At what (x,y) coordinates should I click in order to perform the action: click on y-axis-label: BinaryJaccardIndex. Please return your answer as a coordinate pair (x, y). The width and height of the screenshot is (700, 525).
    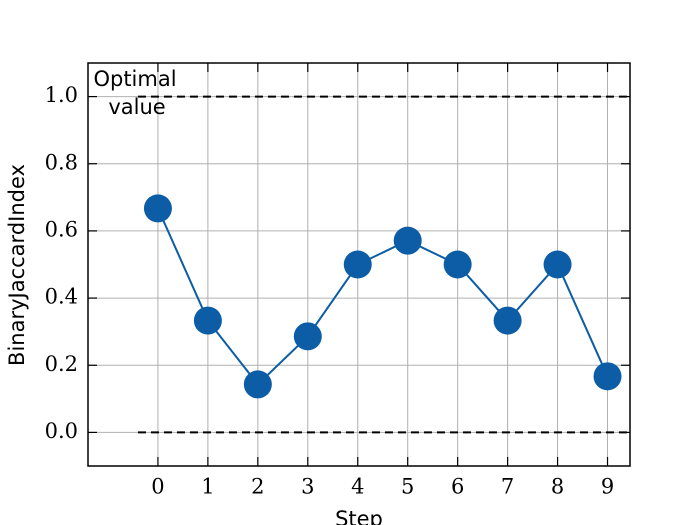
    Looking at the image, I should click on (17, 265).